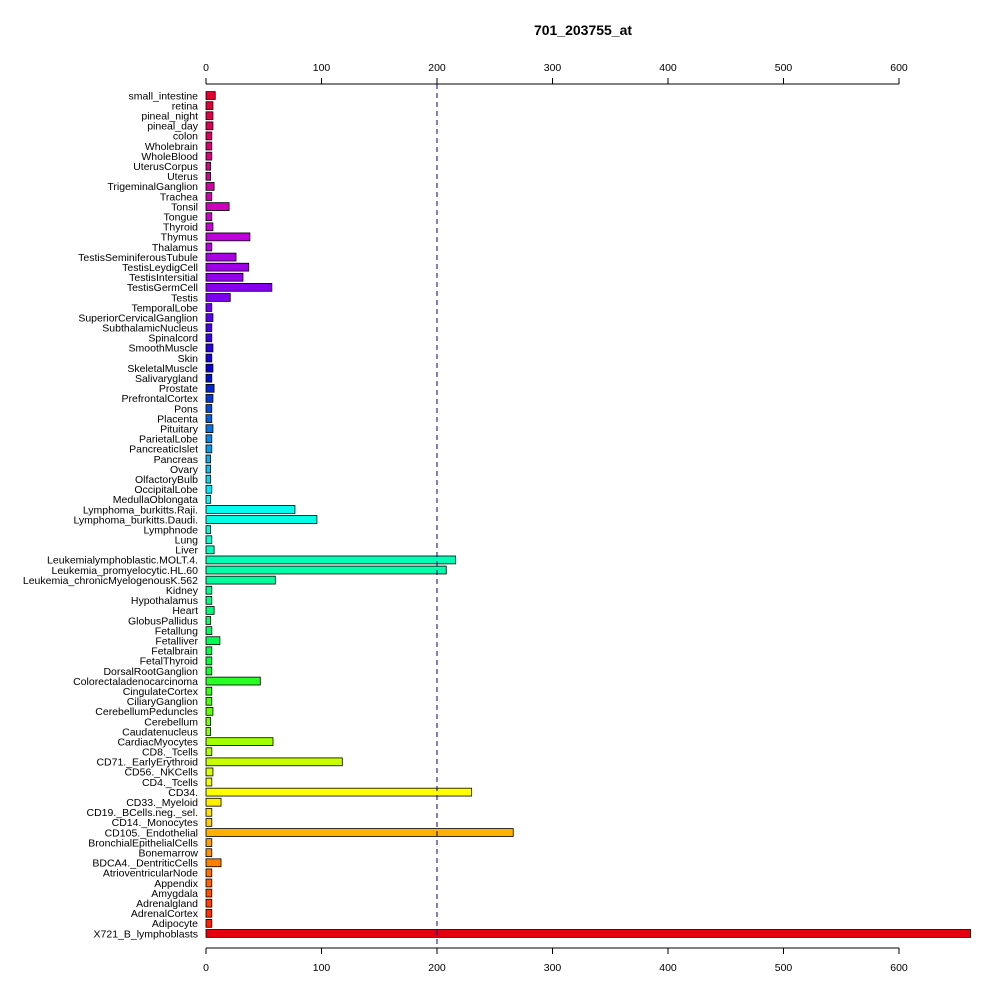  What do you see at coordinates (206, 68) in the screenshot?
I see `top-tick-label: 0` at bounding box center [206, 68].